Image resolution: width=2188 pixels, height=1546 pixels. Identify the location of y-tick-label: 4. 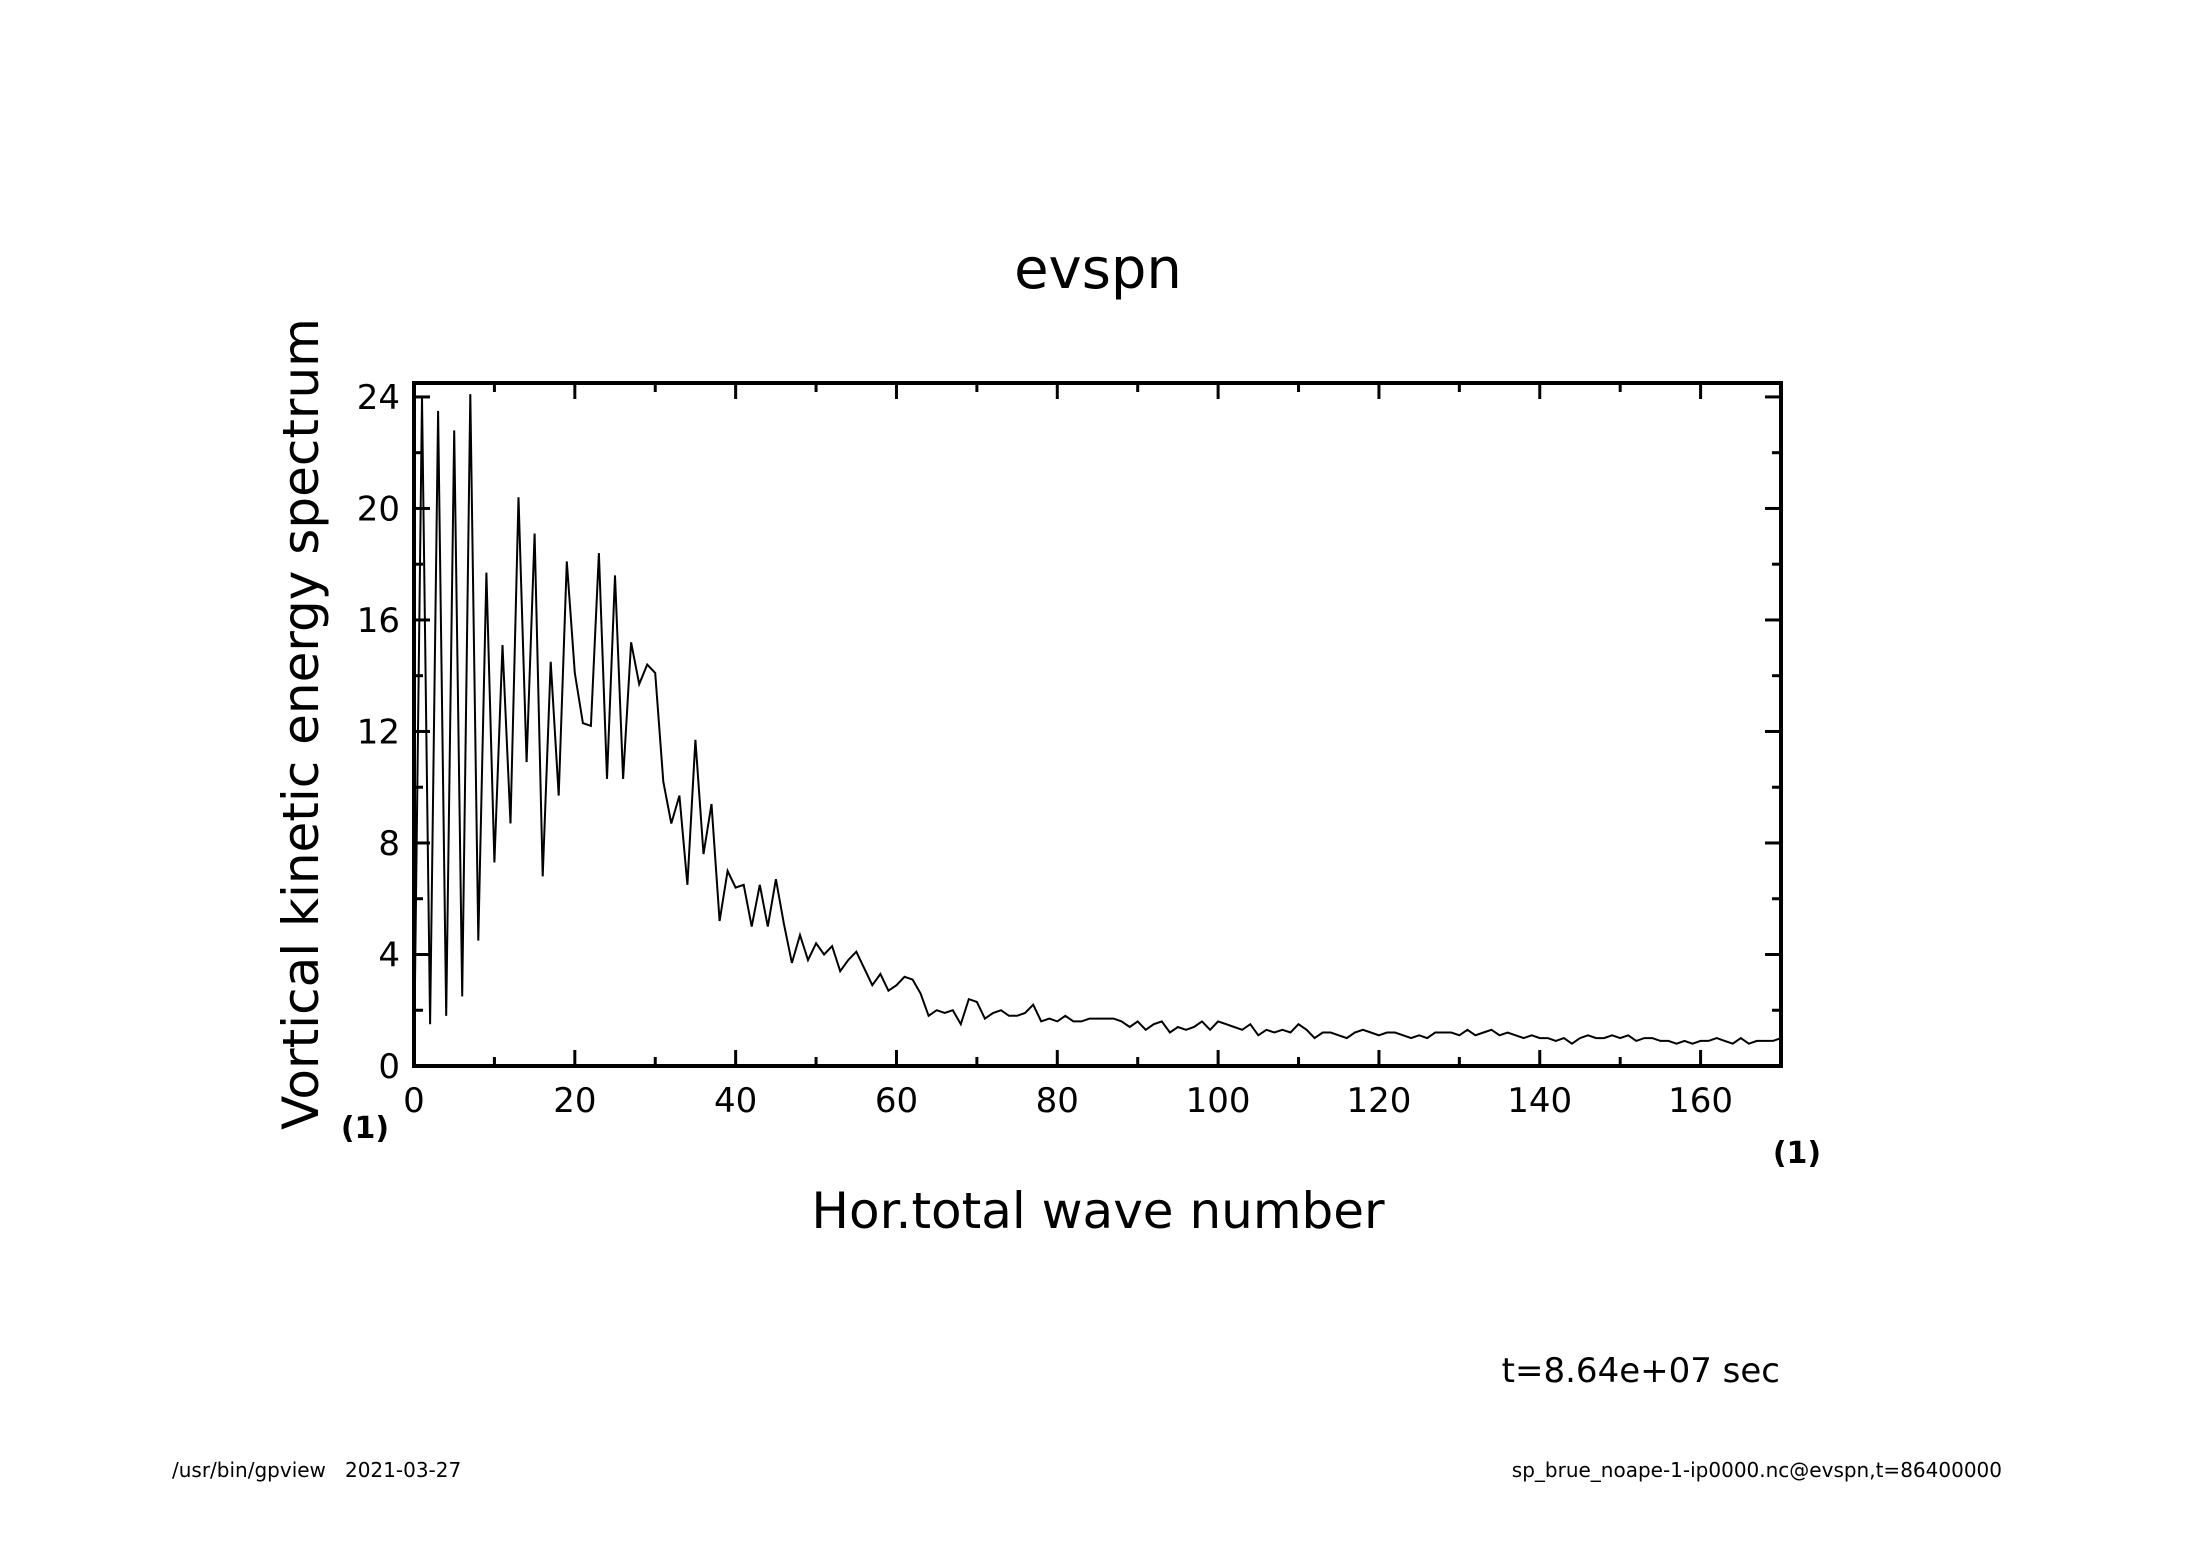
(389, 955).